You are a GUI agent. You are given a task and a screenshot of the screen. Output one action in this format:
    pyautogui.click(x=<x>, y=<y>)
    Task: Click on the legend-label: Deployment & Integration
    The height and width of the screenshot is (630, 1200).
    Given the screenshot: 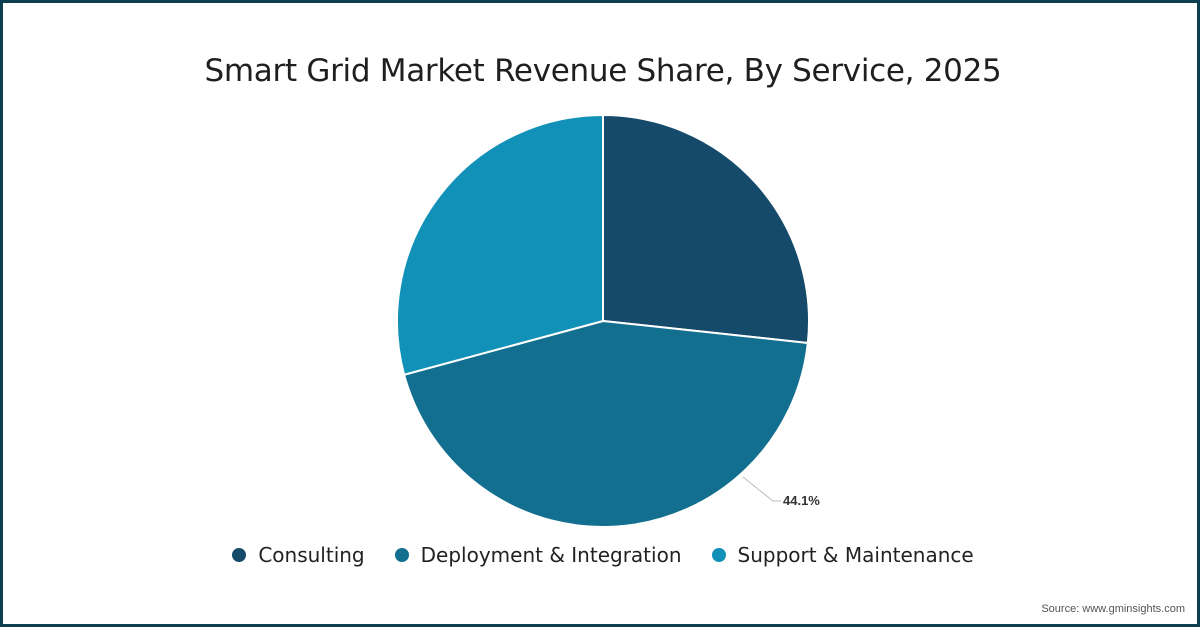 What is the action you would take?
    pyautogui.click(x=551, y=555)
    